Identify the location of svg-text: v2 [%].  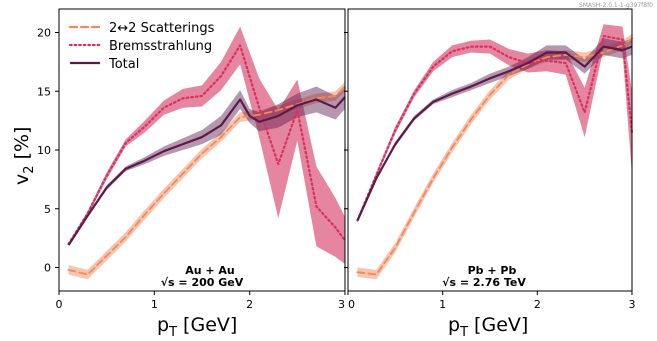
(24, 156).